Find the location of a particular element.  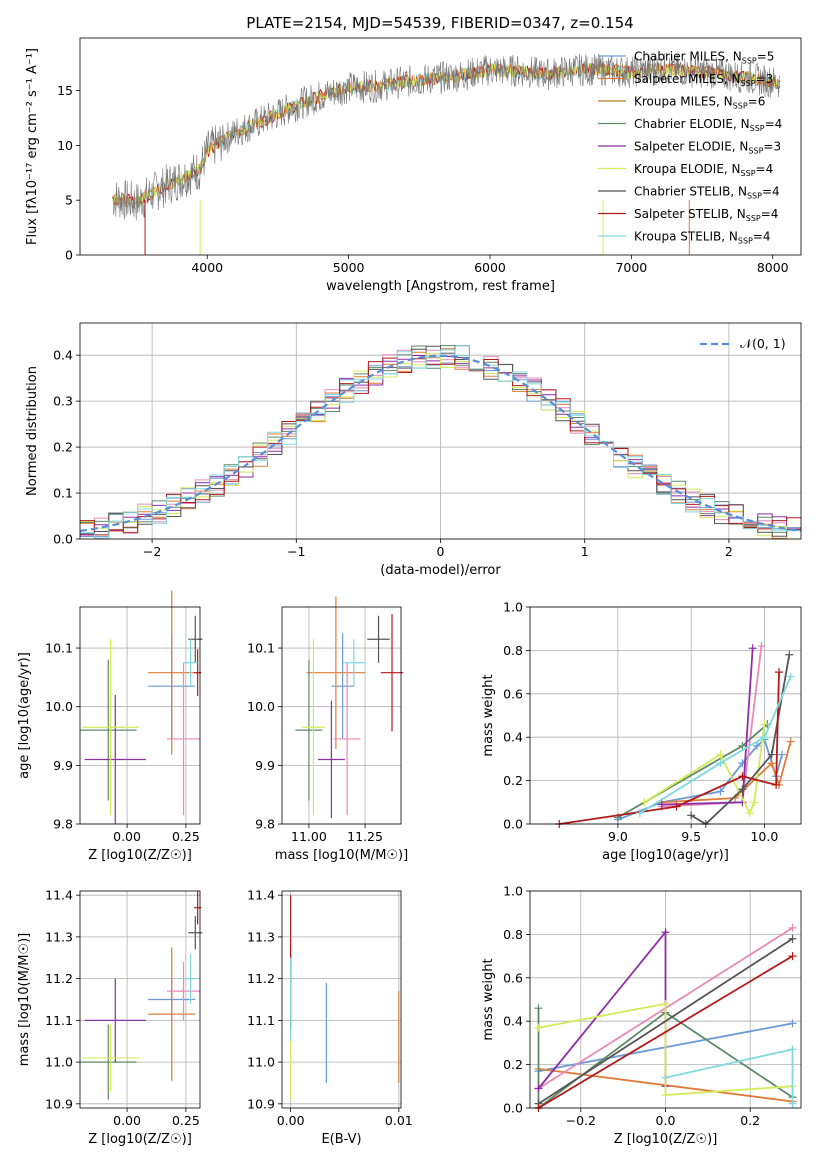

residuals-xtick-label: 1 is located at coordinates (585, 551).